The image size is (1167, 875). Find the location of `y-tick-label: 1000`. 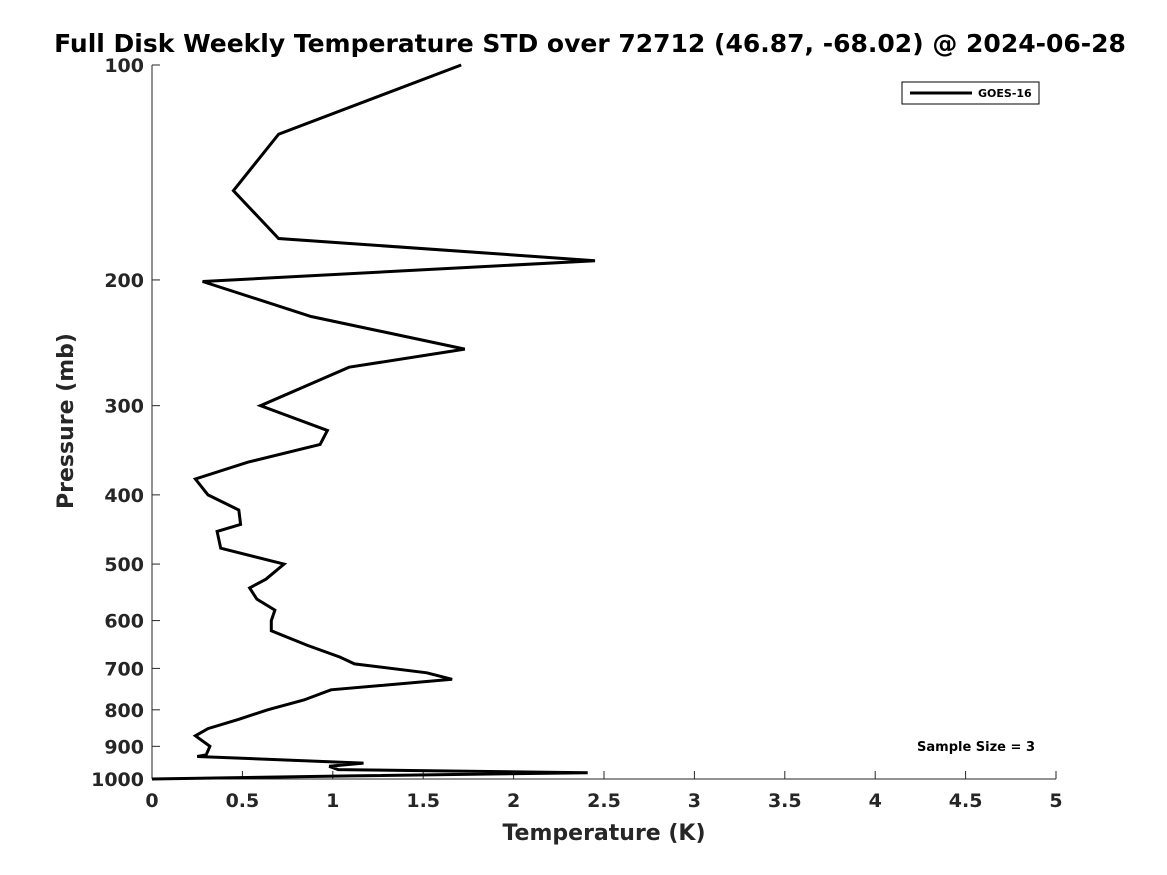

y-tick-label: 1000 is located at coordinates (117, 780).